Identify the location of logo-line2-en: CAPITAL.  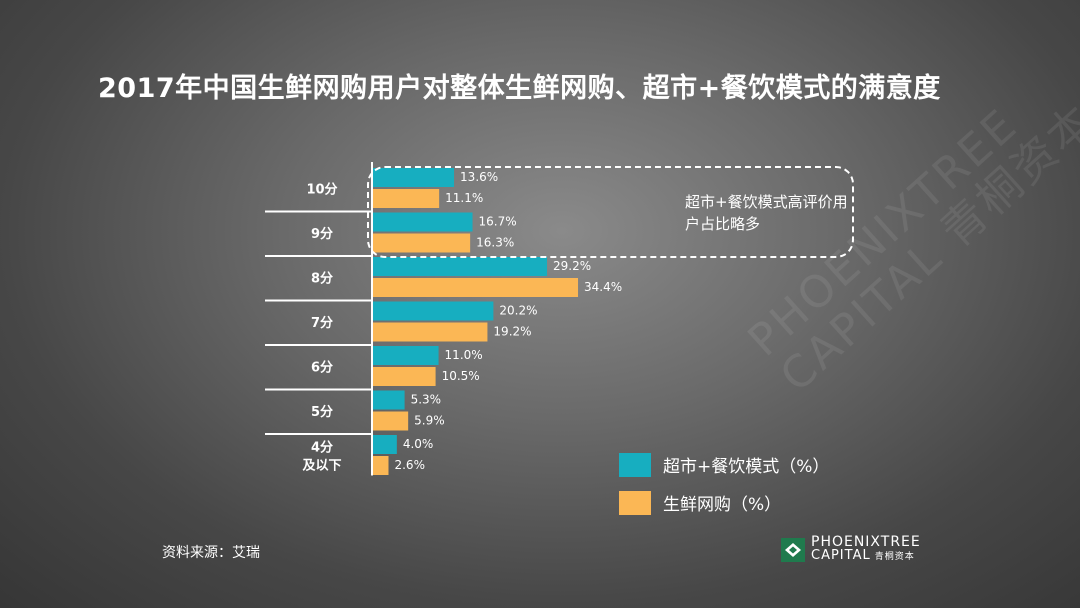
(841, 555).